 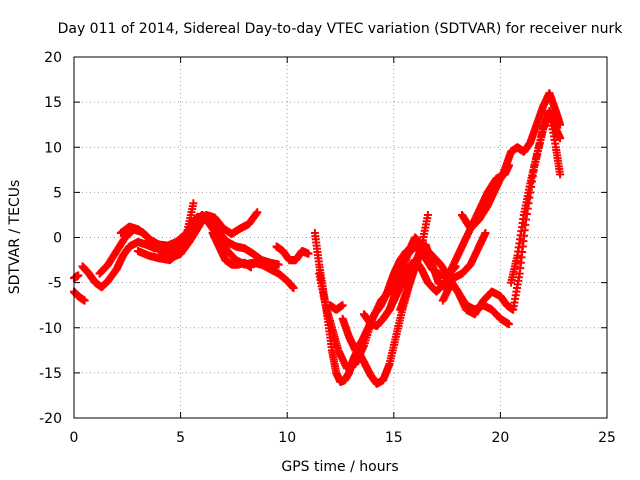 I want to click on x-tick-label: 20, so click(x=500, y=438).